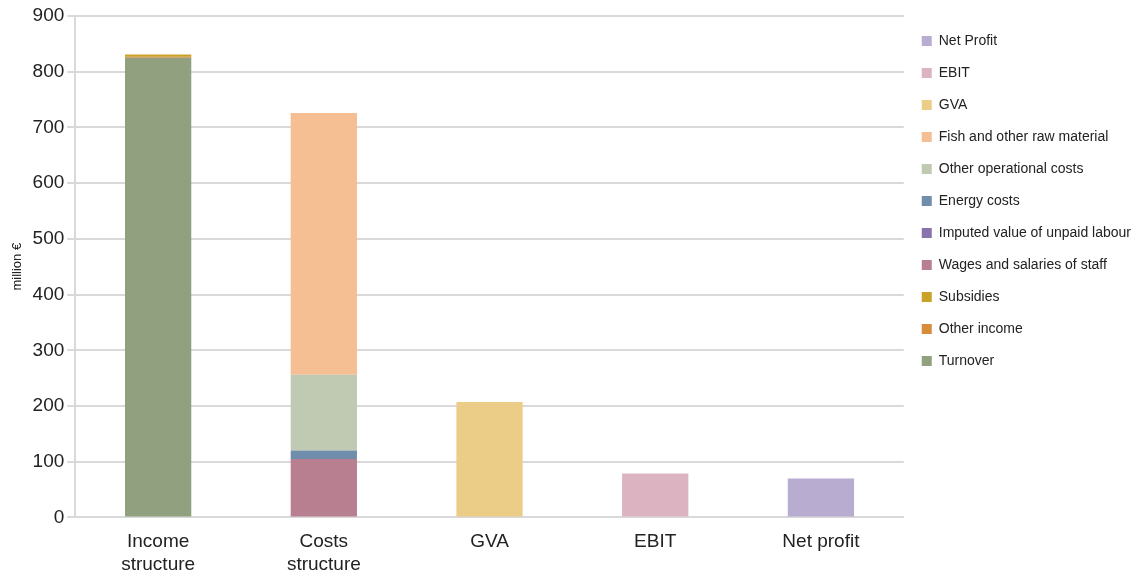 The width and height of the screenshot is (1145, 583). Describe the element at coordinates (48, 70) in the screenshot. I see `y-tick-label: 800` at that location.